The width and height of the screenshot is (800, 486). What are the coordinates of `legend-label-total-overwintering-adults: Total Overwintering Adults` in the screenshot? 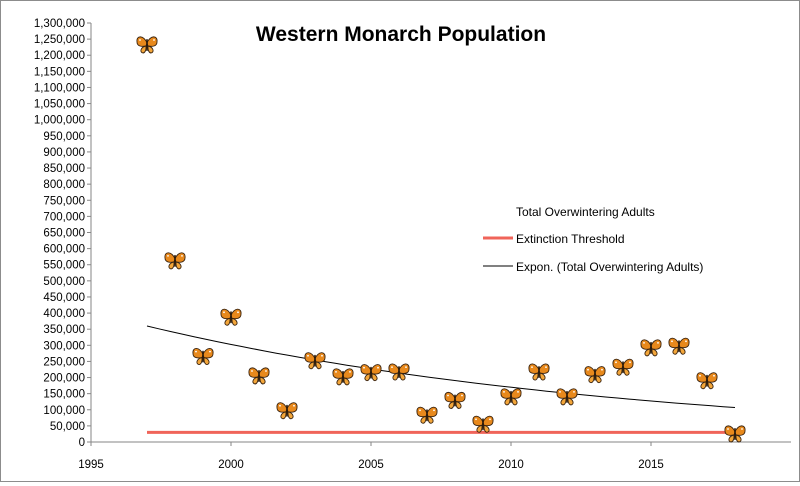 It's located at (585, 212).